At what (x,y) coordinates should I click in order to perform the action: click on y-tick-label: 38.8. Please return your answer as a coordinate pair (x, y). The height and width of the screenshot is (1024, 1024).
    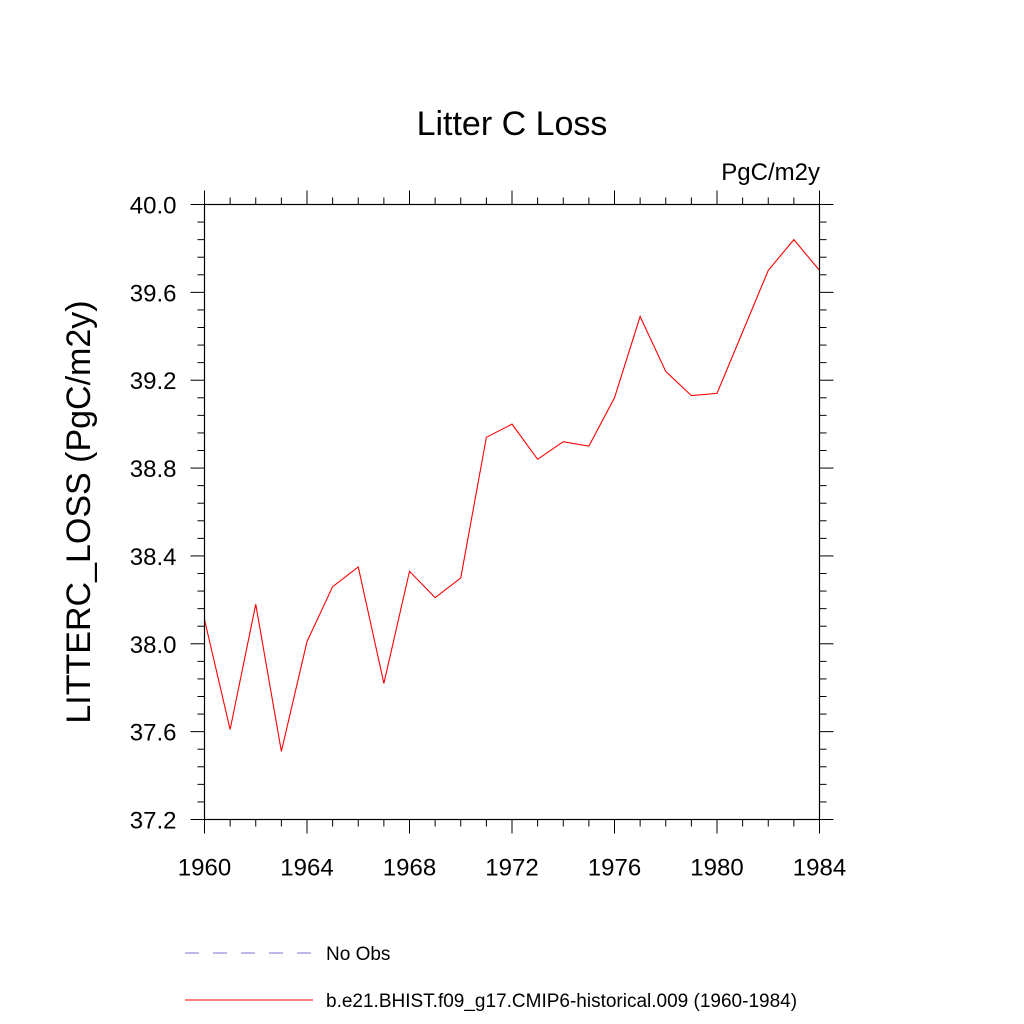
    Looking at the image, I should click on (153, 469).